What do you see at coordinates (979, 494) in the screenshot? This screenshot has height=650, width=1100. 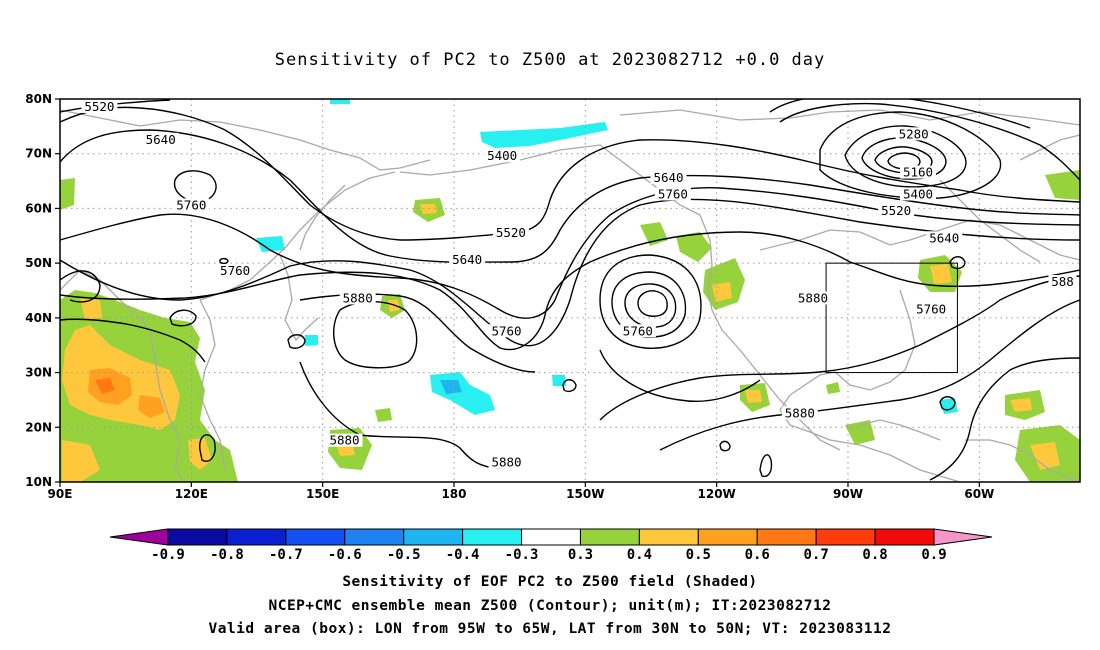 I see `lon-label: 60W` at bounding box center [979, 494].